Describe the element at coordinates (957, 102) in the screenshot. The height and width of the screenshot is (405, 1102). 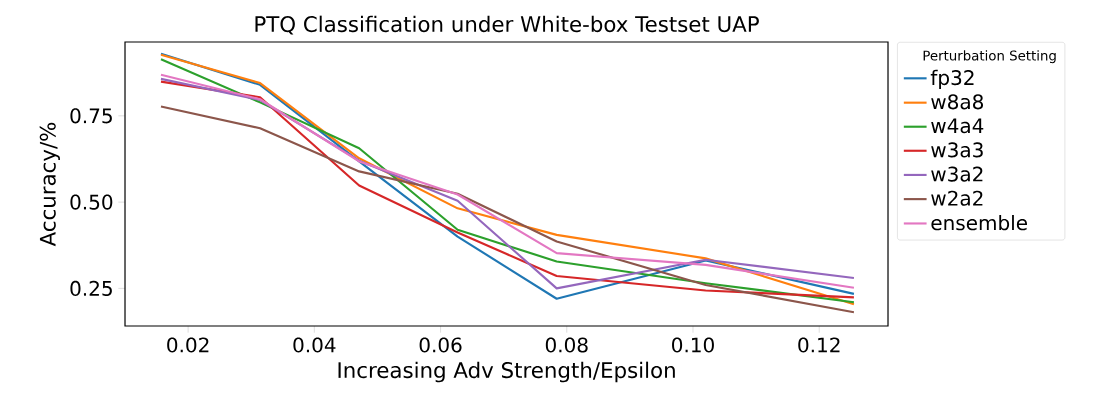
I see `legend-label: w8a8` at that location.